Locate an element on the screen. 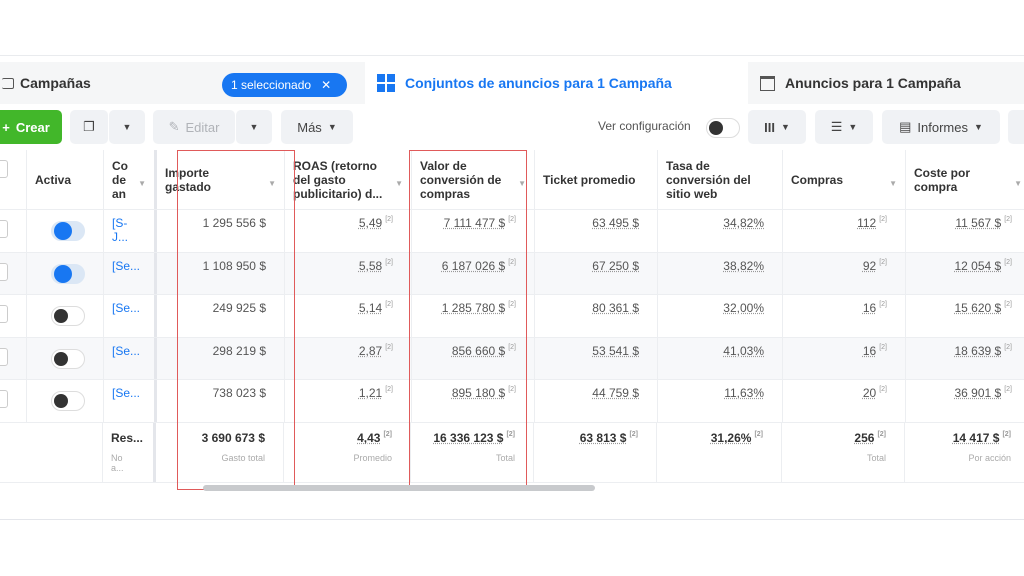  text: 895 180 $ is located at coordinates (478, 393).